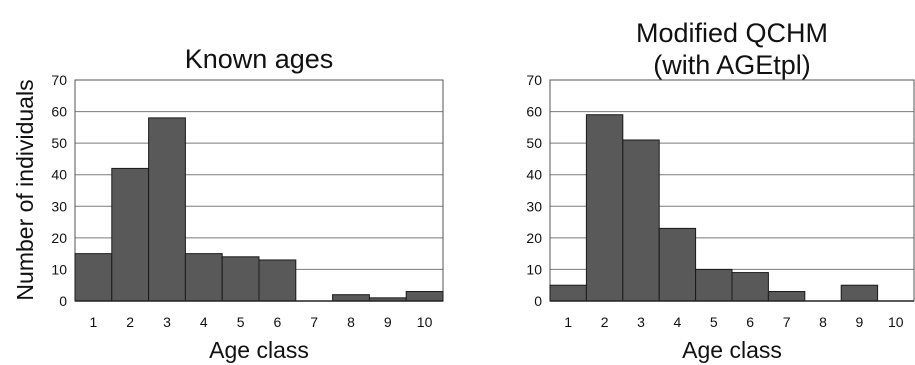  What do you see at coordinates (25, 189) in the screenshot?
I see `shared-y-axis-label: Number of individuals` at bounding box center [25, 189].